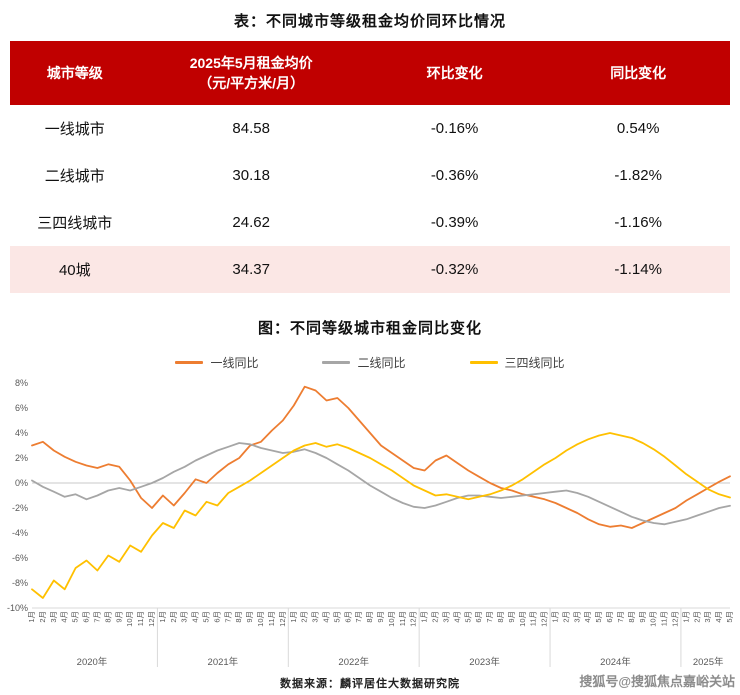 The width and height of the screenshot is (740, 695). What do you see at coordinates (251, 73) in the screenshot?
I see `col-header-avg-price: 2025年5月租金均价 （元/平方米/月）` at bounding box center [251, 73].